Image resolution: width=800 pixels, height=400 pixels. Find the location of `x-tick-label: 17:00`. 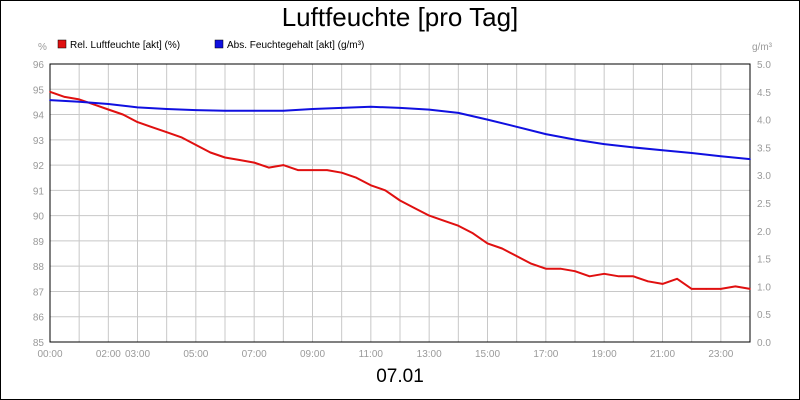

x-tick-label: 17:00 is located at coordinates (545, 354).